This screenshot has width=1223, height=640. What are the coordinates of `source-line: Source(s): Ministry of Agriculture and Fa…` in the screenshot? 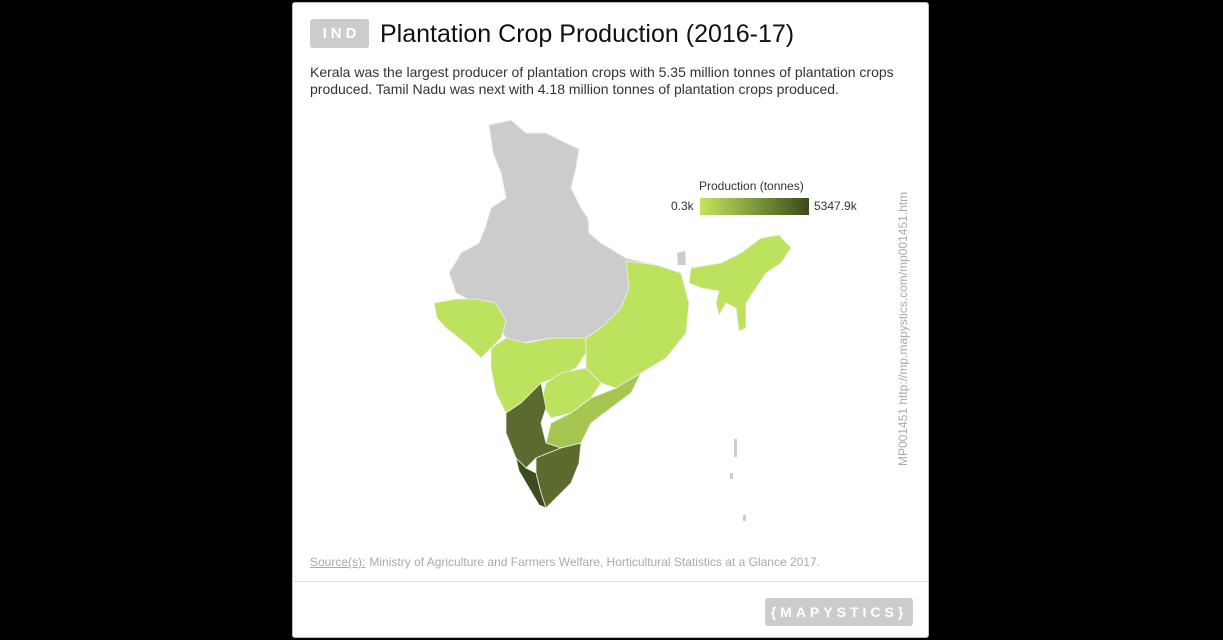 It's located at (565, 562).